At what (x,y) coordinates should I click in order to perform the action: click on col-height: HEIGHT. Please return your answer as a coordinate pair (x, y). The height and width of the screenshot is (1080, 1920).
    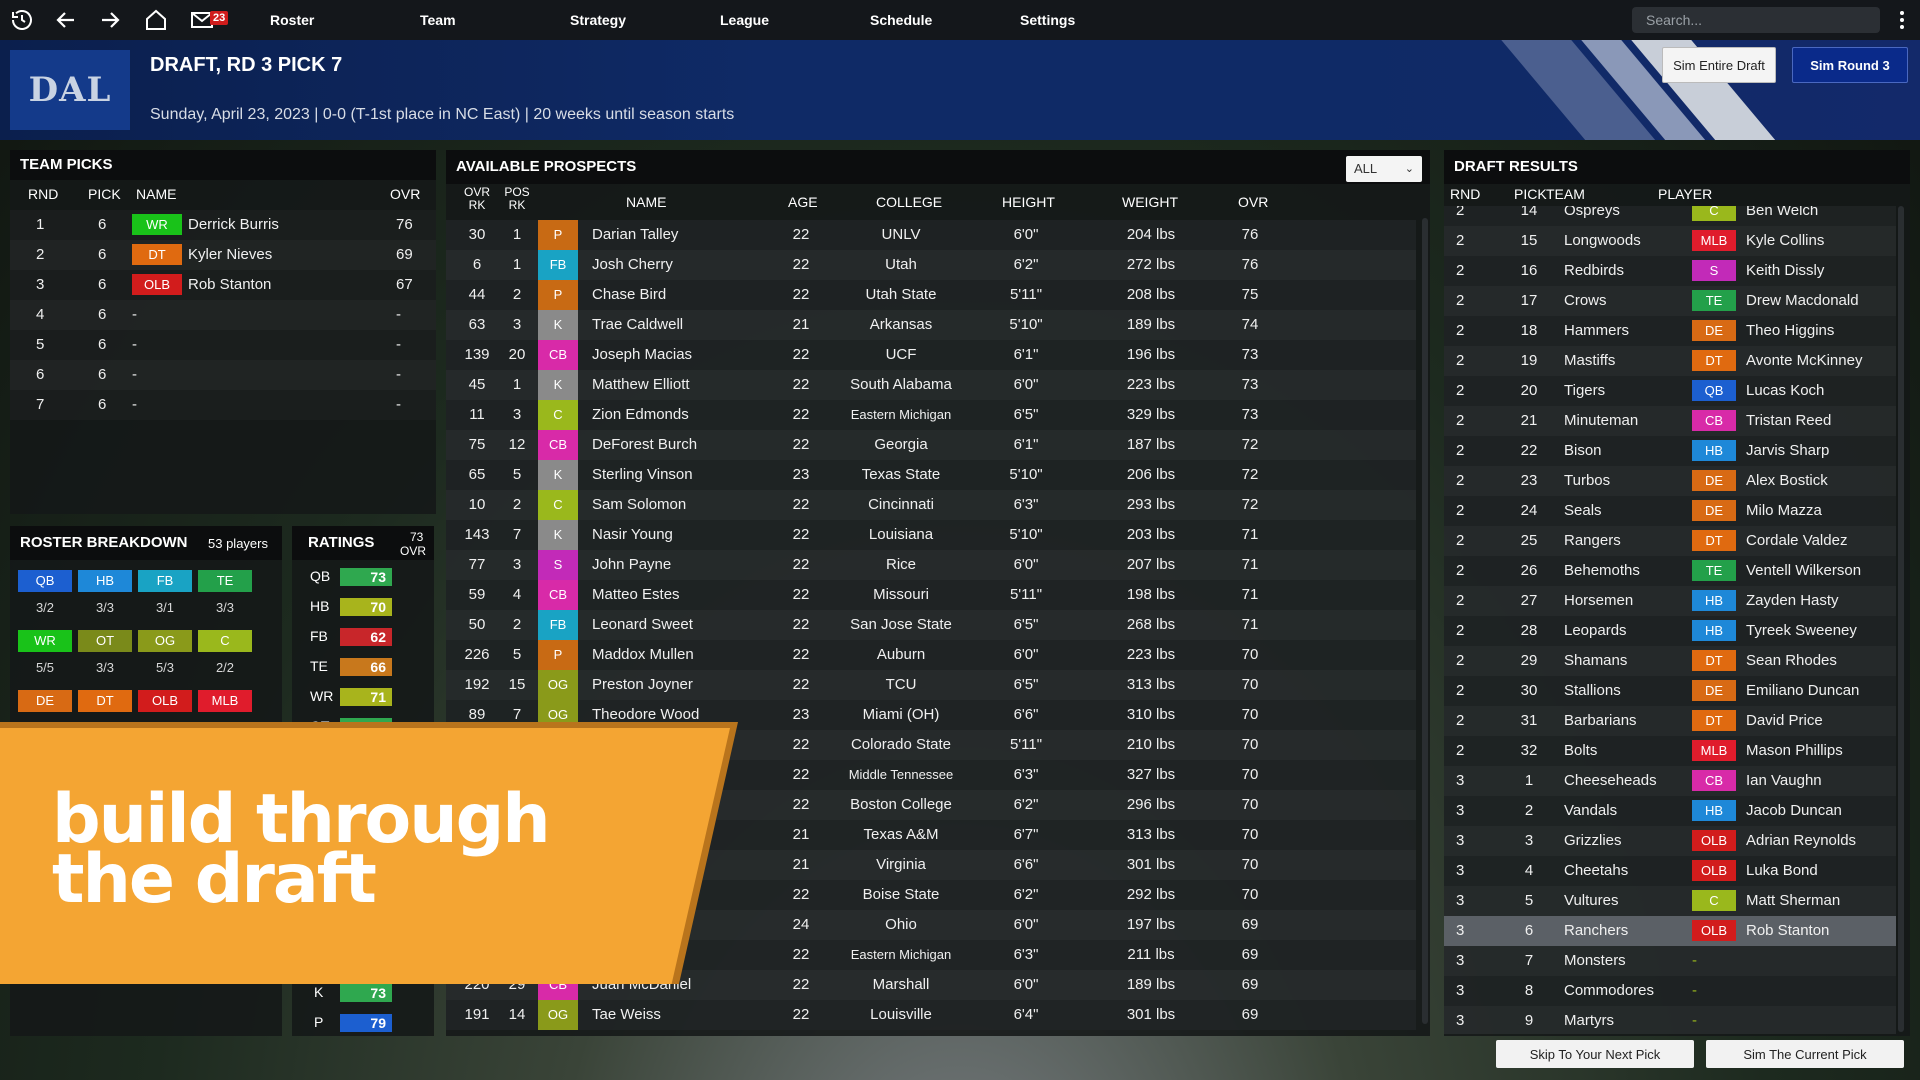
    Looking at the image, I should click on (1028, 202).